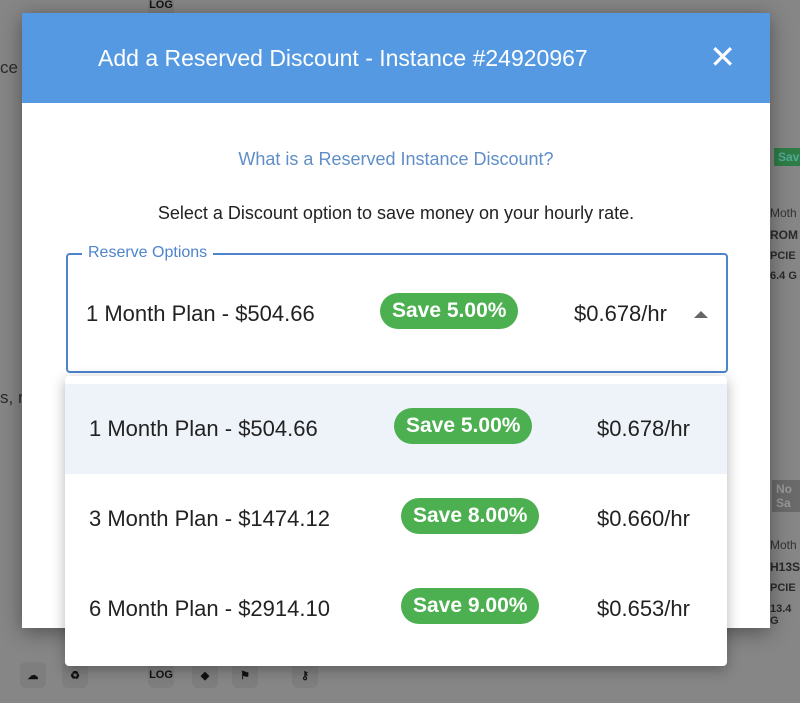 This screenshot has height=703, width=800. I want to click on option-rate: $0.653/hr, so click(643, 608).